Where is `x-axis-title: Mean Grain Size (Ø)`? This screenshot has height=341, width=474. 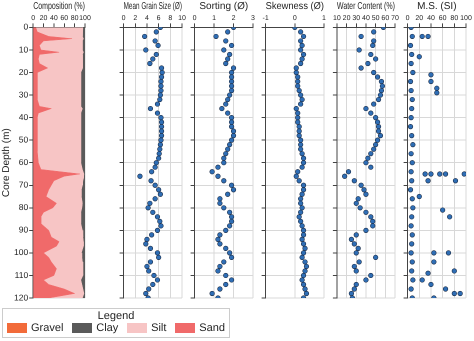 x-axis-title: Mean Grain Size (Ø) is located at coordinates (153, 6).